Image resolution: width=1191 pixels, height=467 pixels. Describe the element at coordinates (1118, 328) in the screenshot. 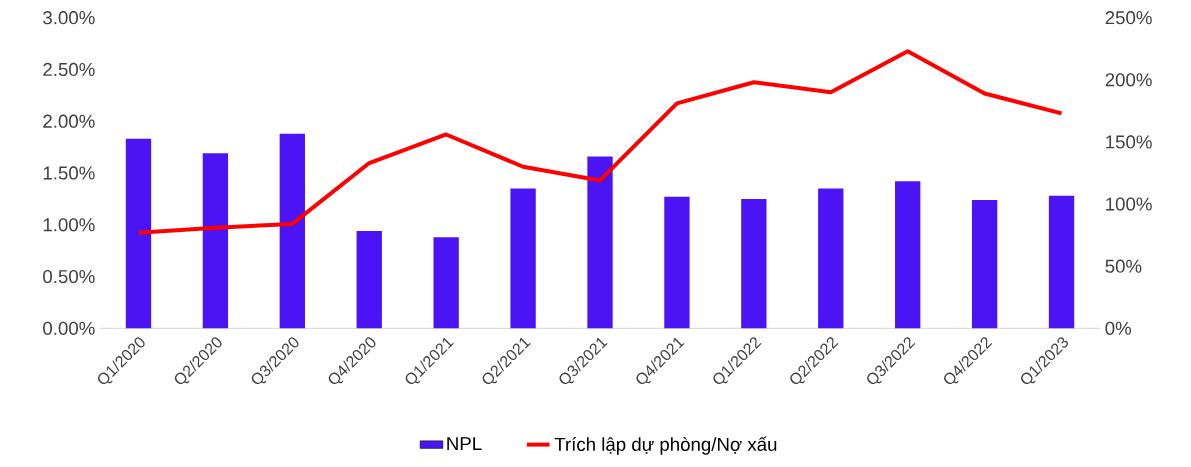

I see `y2-tick-label: 0%` at that location.